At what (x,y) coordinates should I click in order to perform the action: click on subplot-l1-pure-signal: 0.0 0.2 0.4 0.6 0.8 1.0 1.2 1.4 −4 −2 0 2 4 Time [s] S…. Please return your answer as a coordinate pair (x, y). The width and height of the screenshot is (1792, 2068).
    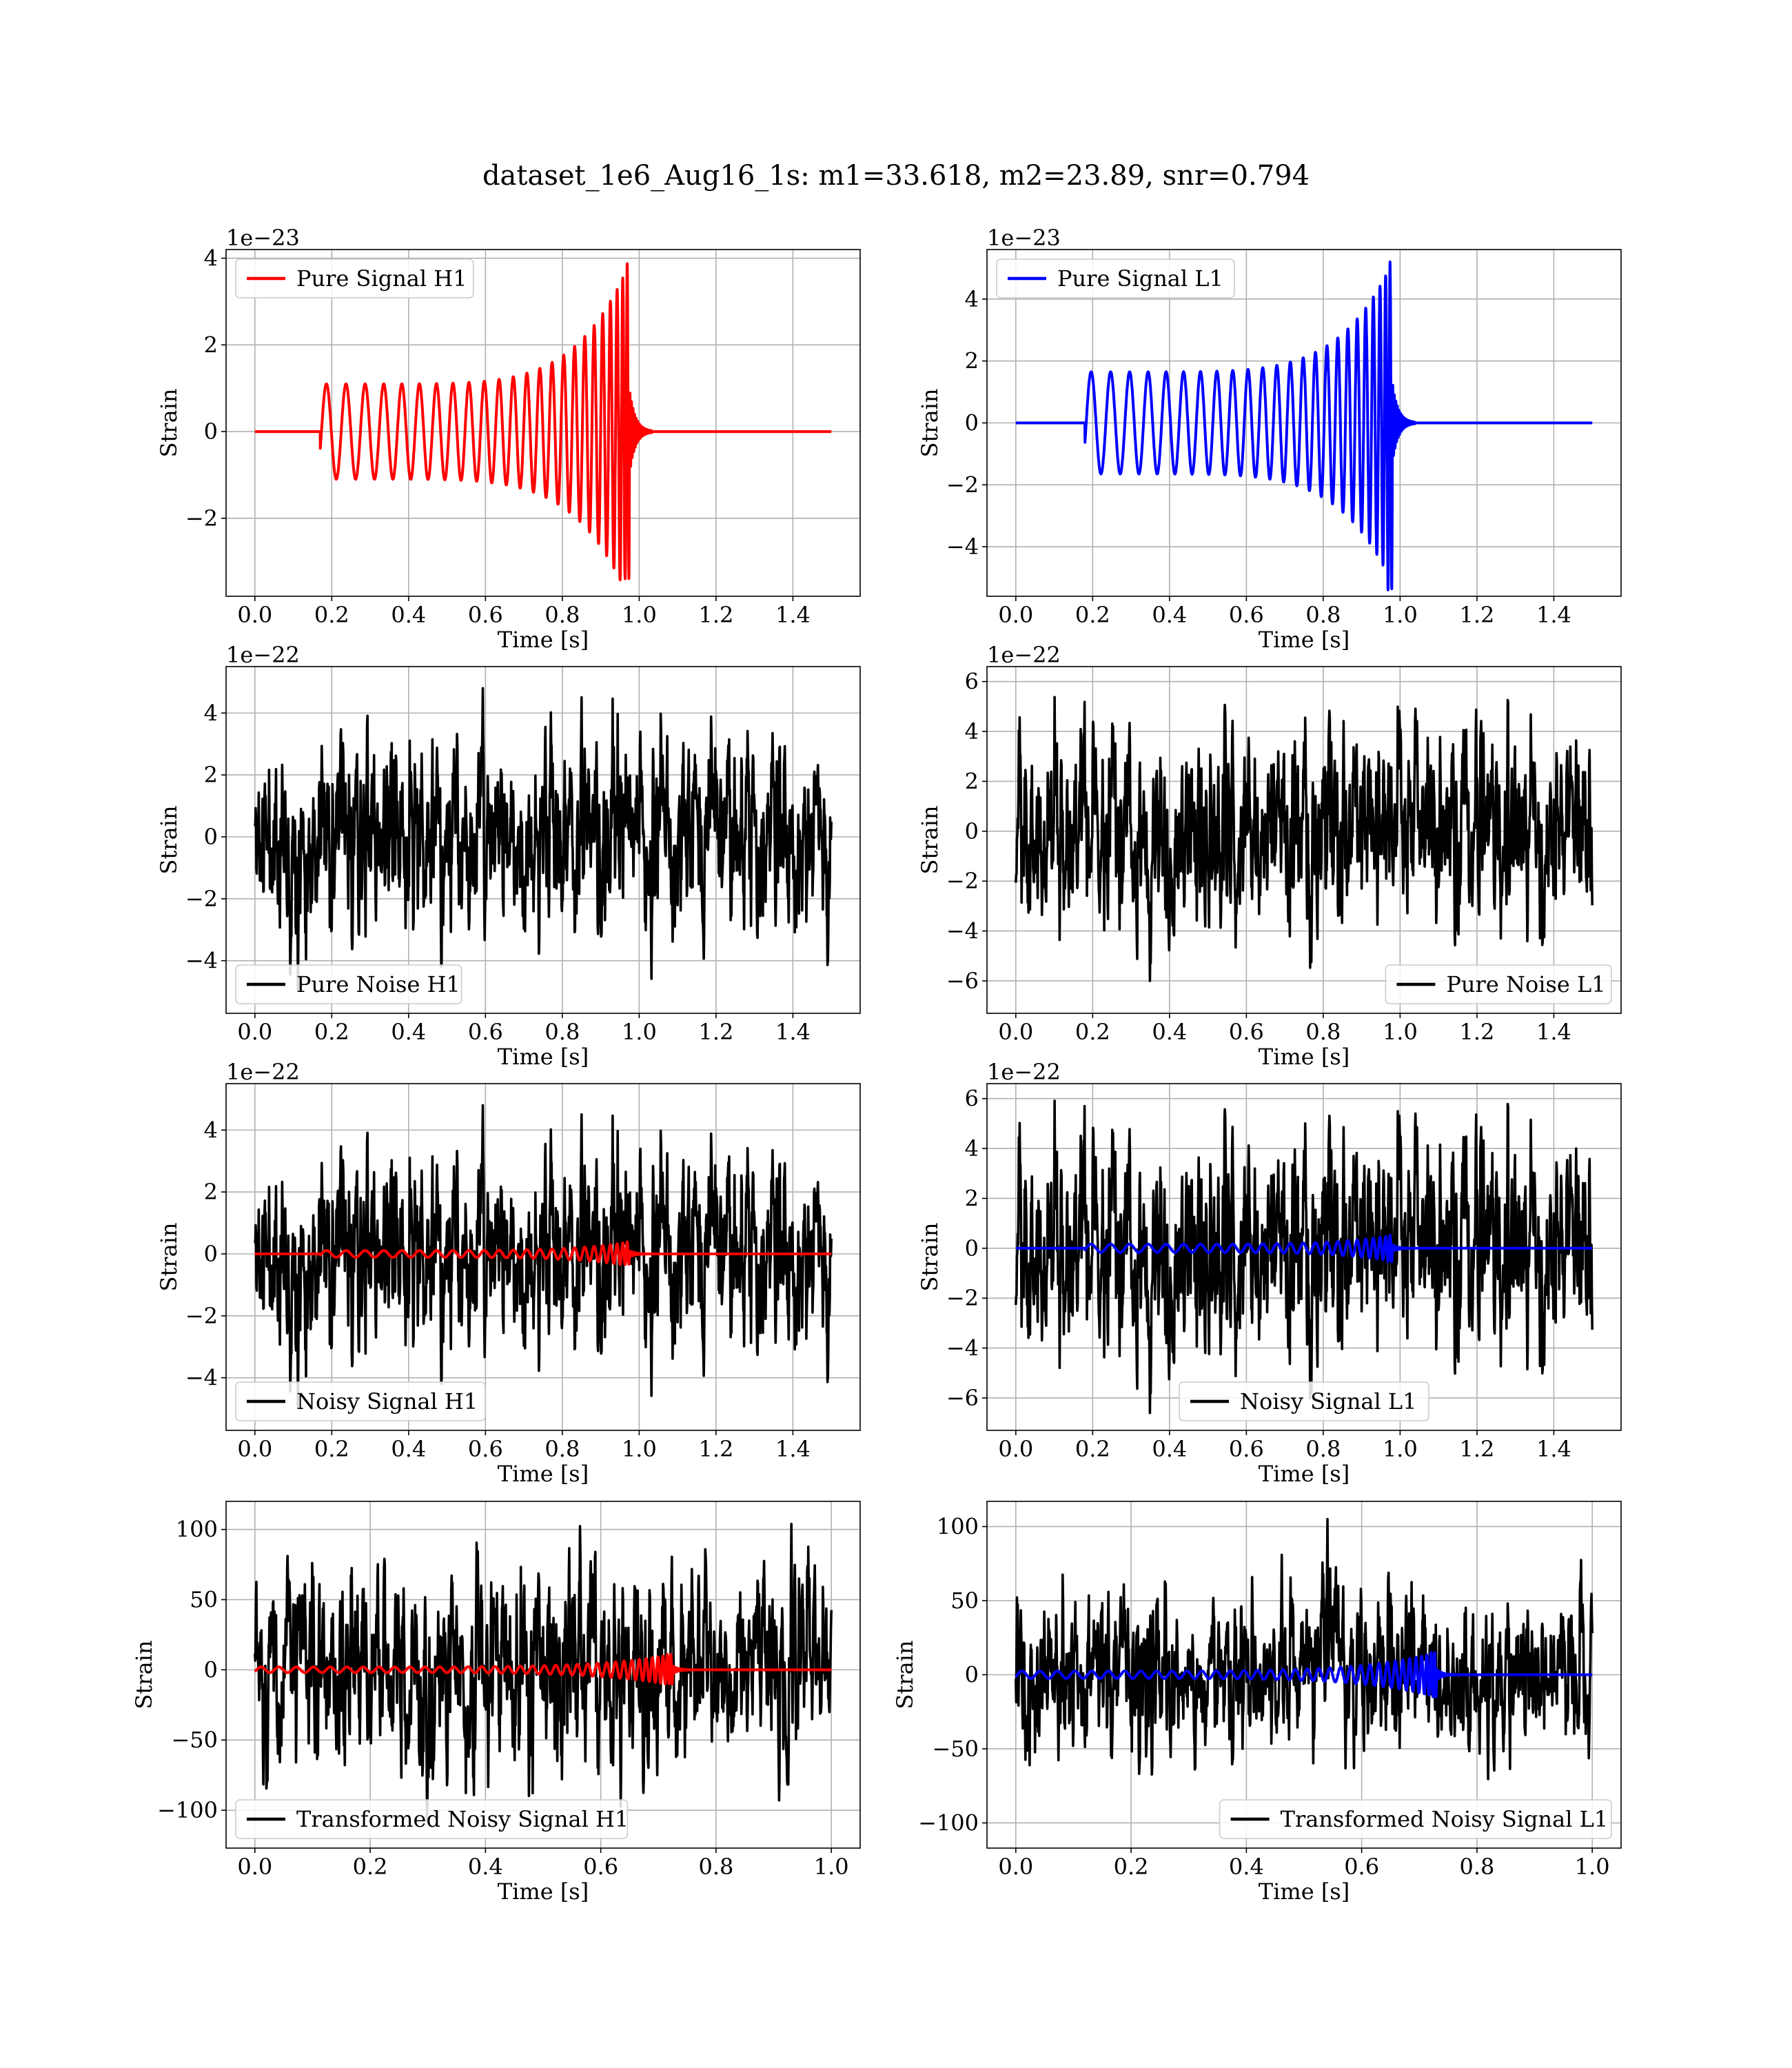
    Looking at the image, I should click on (1269, 439).